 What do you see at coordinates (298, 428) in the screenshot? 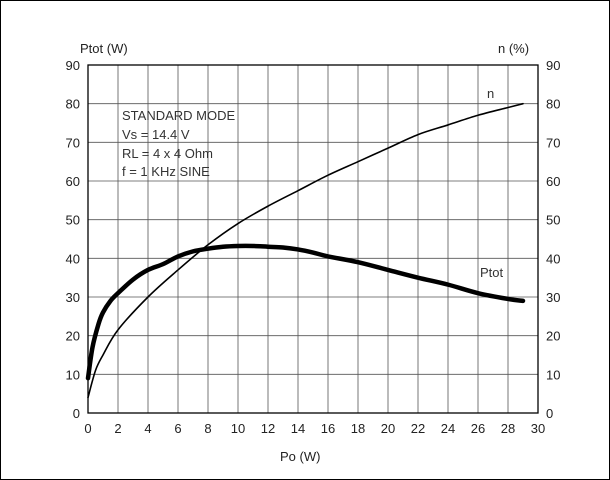
I see `x-tick-label: 14` at bounding box center [298, 428].